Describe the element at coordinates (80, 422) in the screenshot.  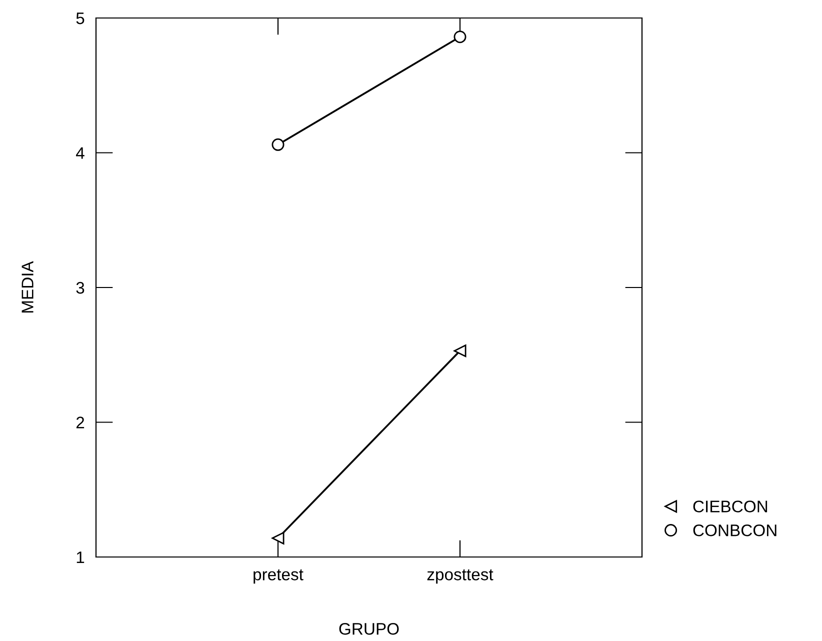
I see `y-tick-label: 2` at that location.